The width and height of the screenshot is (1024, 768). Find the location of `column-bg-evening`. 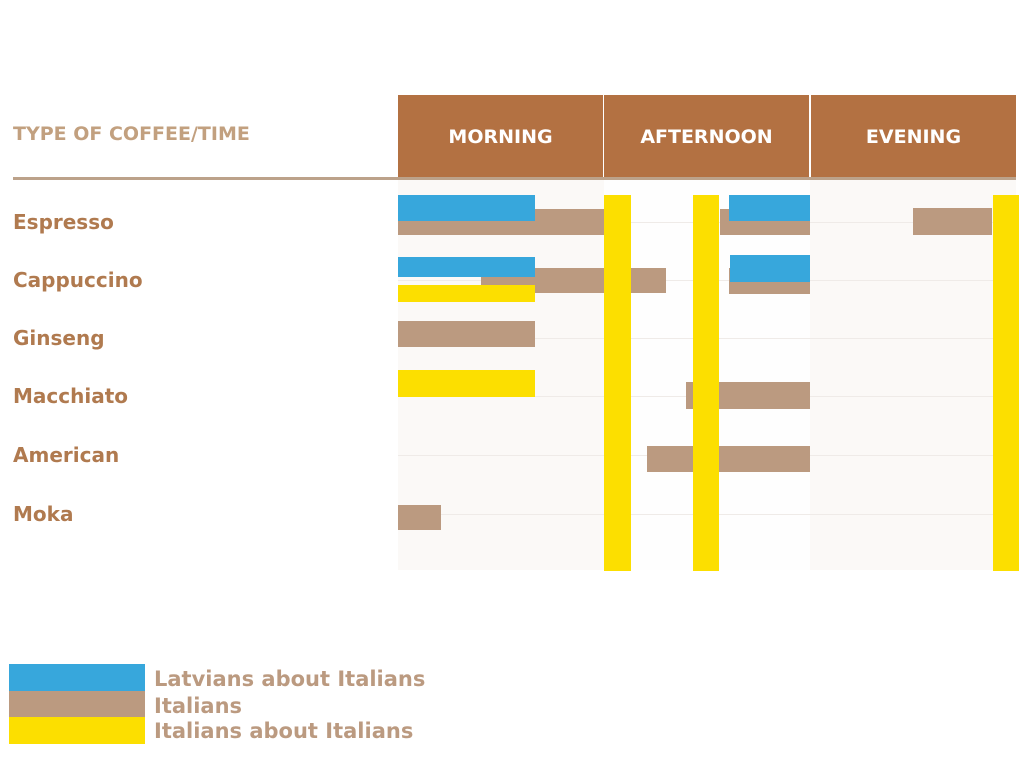

column-bg-evening is located at coordinates (913, 375).